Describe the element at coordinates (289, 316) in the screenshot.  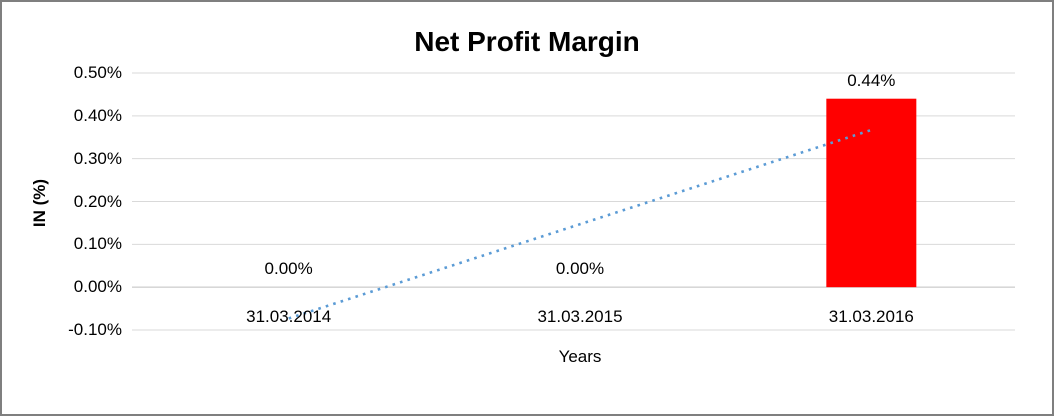
I see `x-tick-label: 31.03.2014` at that location.